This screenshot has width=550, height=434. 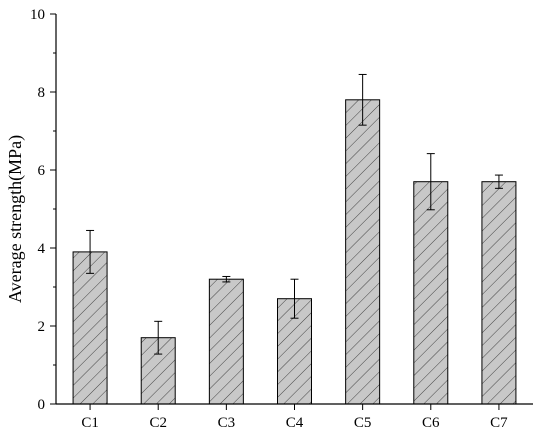 I want to click on y-tick-label: 0, so click(x=42, y=405).